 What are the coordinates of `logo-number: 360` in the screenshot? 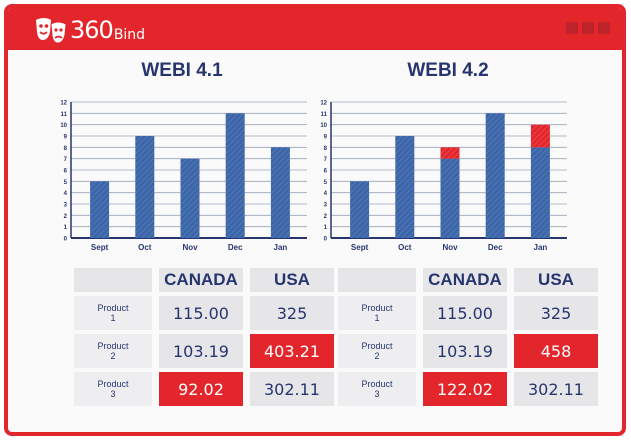 It's located at (92, 30).